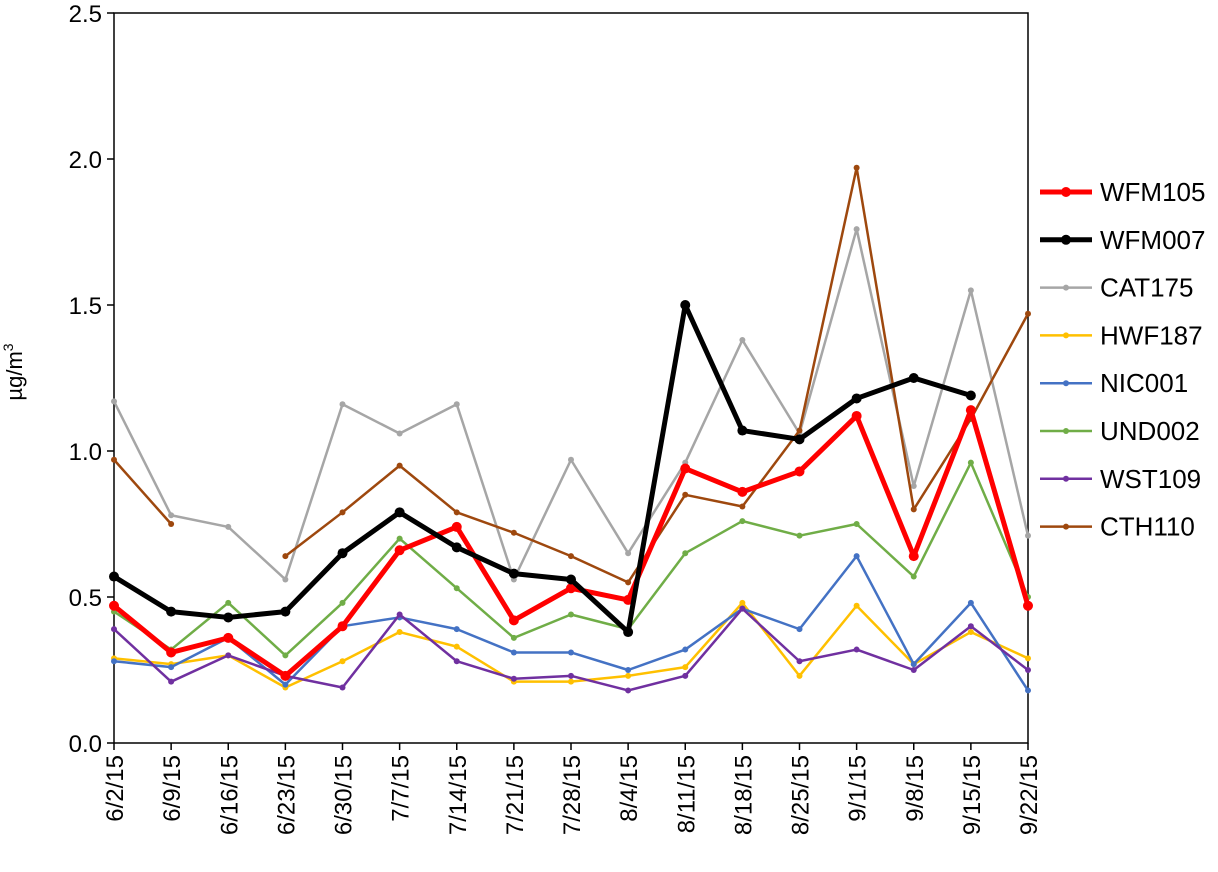  Describe the element at coordinates (858, 788) in the screenshot. I see `x-tick-label: 9/1/15` at that location.